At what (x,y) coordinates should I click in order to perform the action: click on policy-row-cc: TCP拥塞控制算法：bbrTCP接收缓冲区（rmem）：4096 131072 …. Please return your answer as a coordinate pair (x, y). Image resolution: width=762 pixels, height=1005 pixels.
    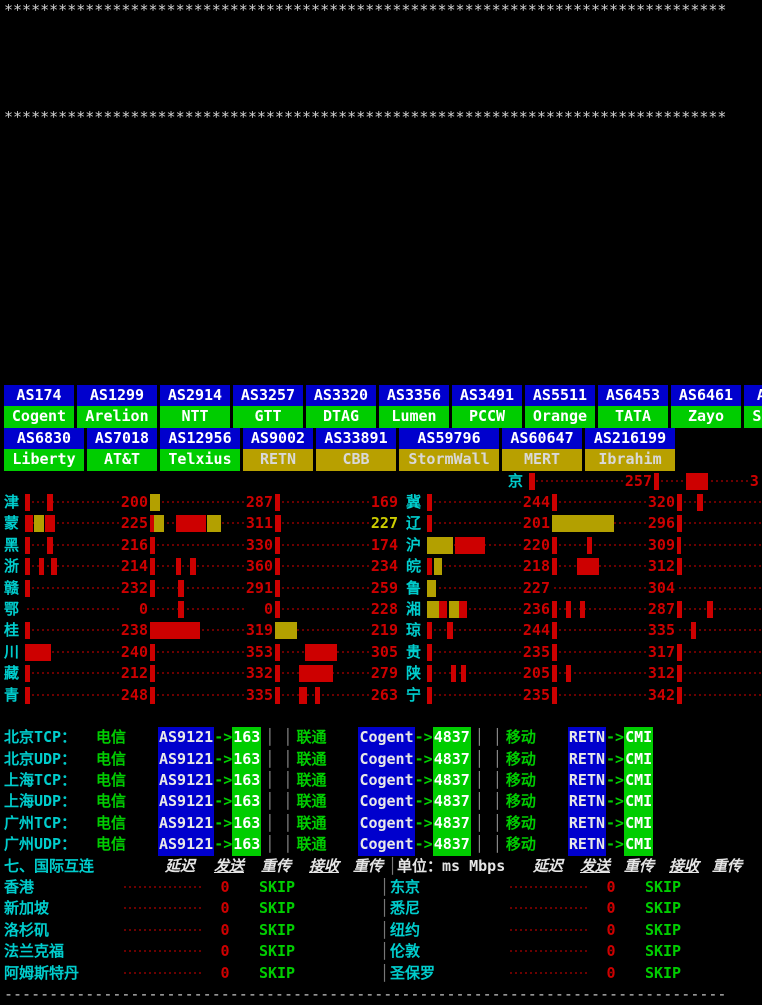
    Looking at the image, I should click on (381, 309).